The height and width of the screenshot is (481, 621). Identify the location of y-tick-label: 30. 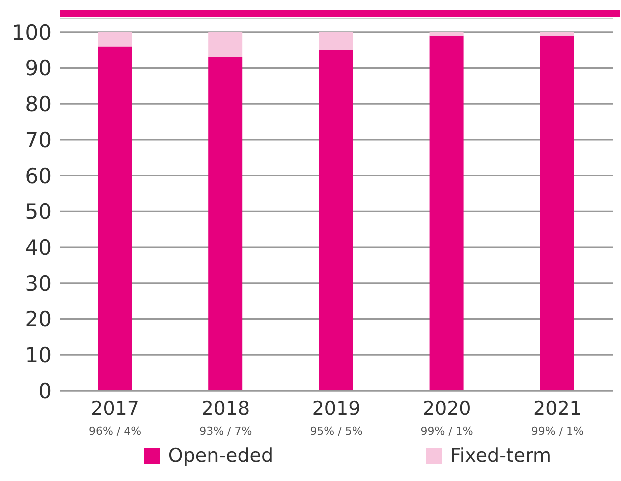
(38, 284).